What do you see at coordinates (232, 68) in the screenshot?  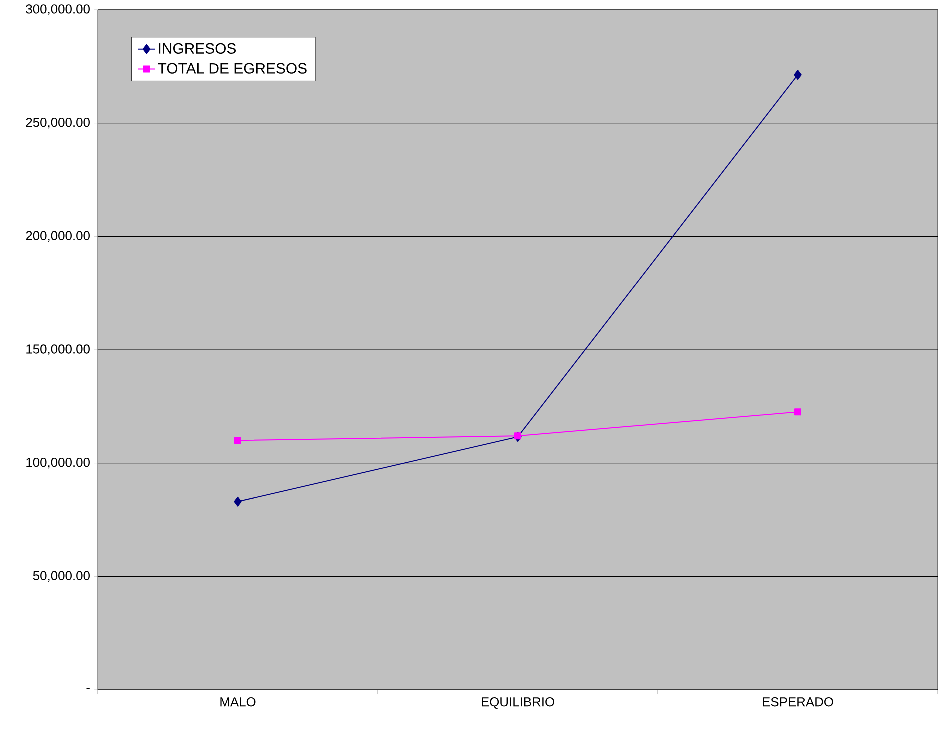 I see `legend-label: TOTAL DE EGRESOS` at bounding box center [232, 68].